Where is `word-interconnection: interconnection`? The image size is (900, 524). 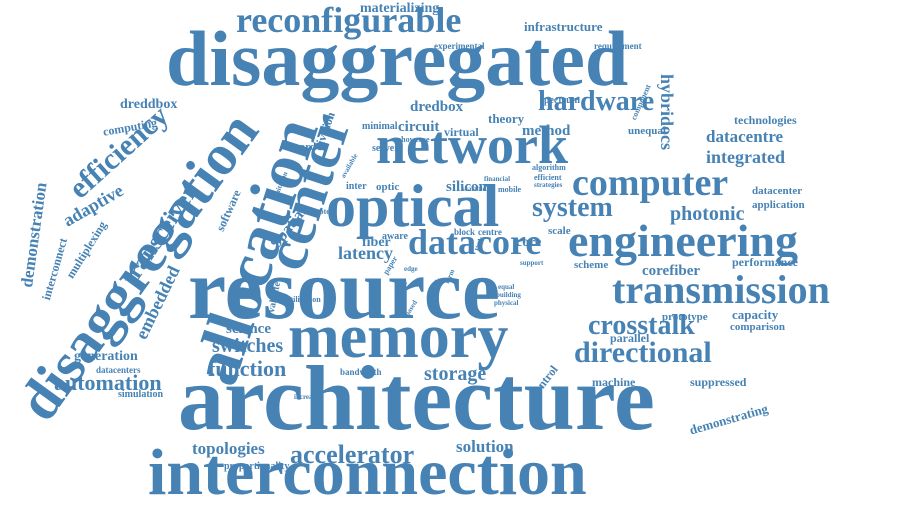
word-interconnection: interconnection is located at coordinates (367, 472).